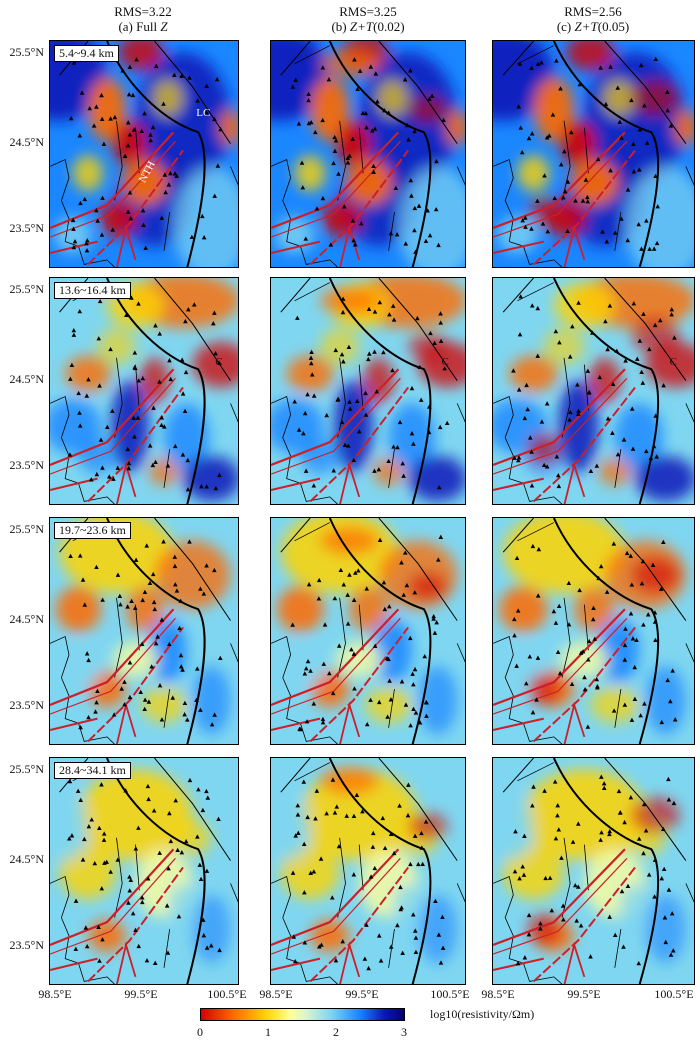 Image resolution: width=700 pixels, height=1045 pixels. Describe the element at coordinates (156, 871) in the screenshot. I see `main-fault` at that location.